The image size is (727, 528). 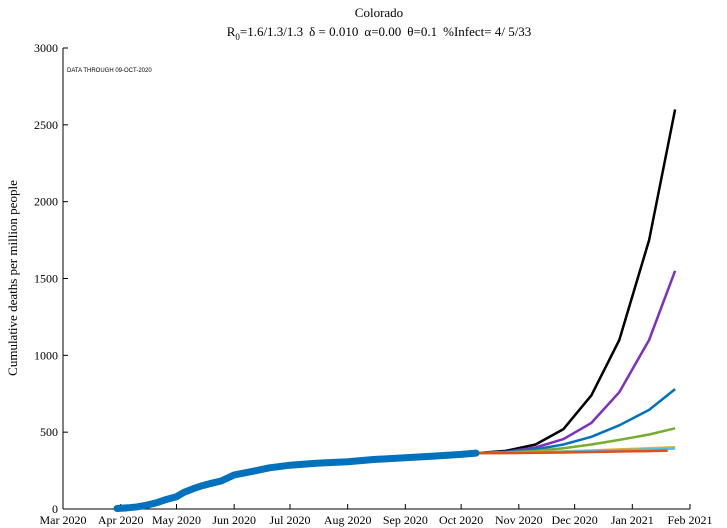 I want to click on observed-deaths-line, so click(x=296, y=480).